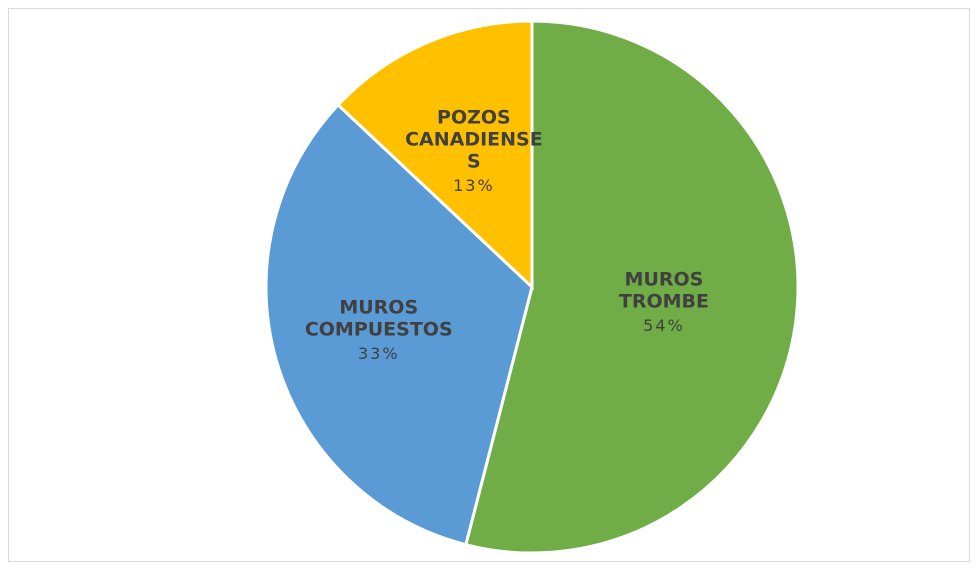 The width and height of the screenshot is (976, 570). Describe the element at coordinates (474, 139) in the screenshot. I see `slice-label: POZOS CANADIENSE S` at that location.